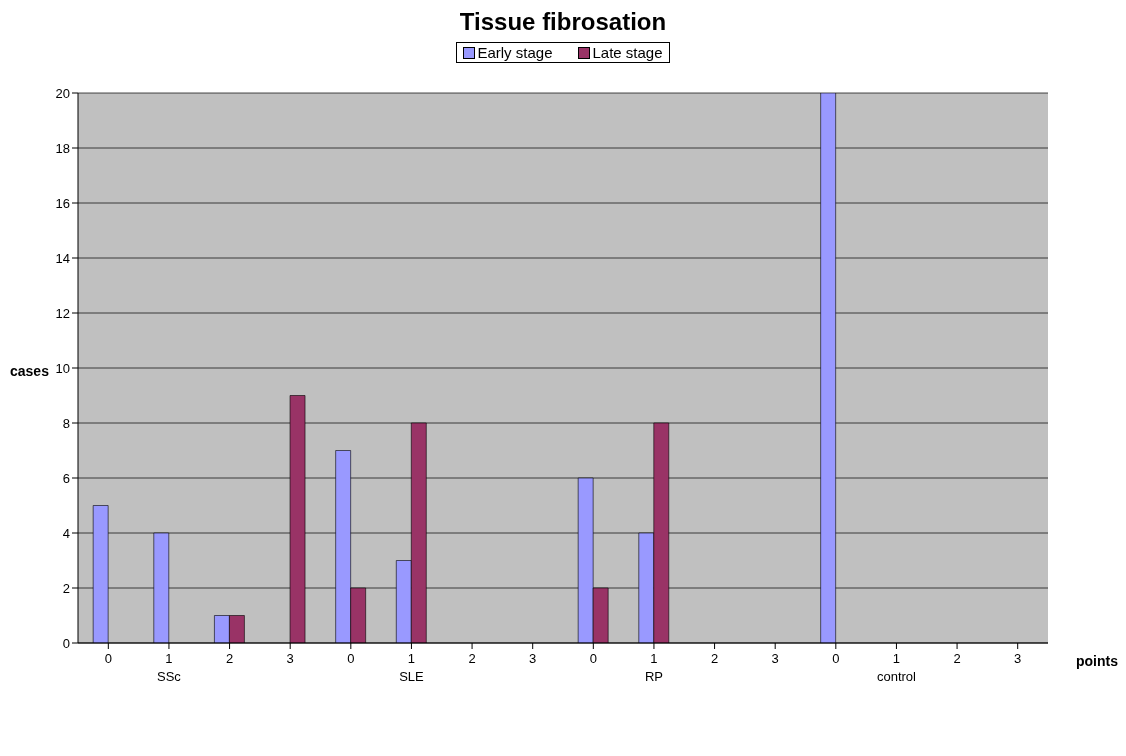 This screenshot has height=756, width=1126. Describe the element at coordinates (66, 588) in the screenshot. I see `y-tick-label: 2` at that location.